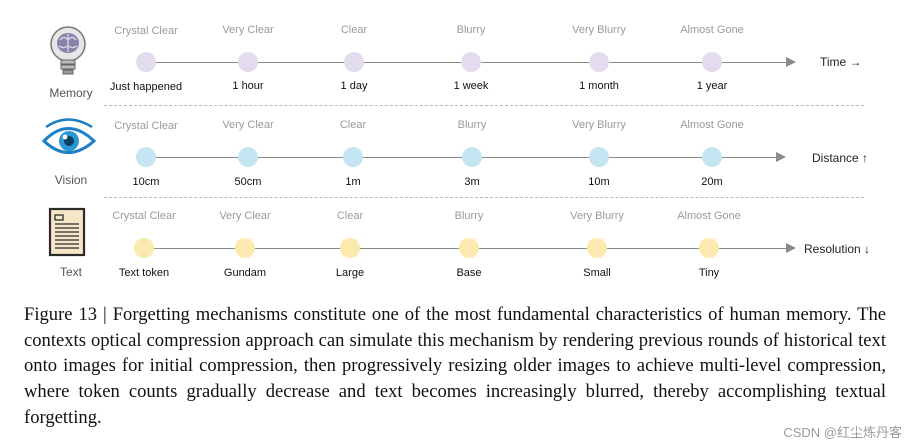 Image resolution: width=908 pixels, height=447 pixels. Describe the element at coordinates (791, 248) in the screenshot. I see `resolution-axis-arrowhead` at that location.